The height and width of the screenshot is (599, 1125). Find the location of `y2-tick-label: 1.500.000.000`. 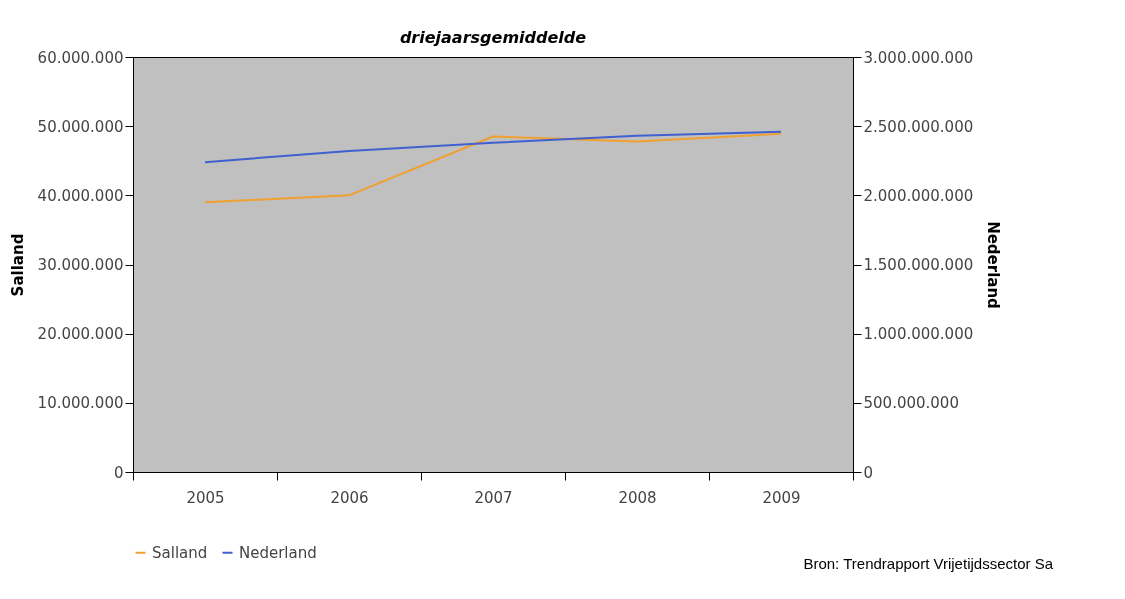

y2-tick-label: 1.500.000.000 is located at coordinates (918, 265).